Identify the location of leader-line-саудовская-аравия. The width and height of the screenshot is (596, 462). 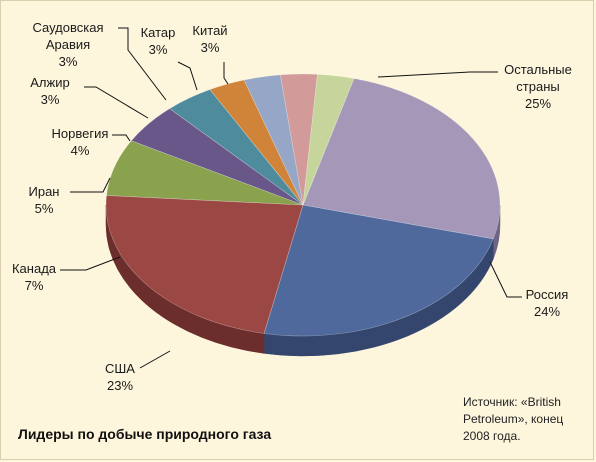
(142, 64).